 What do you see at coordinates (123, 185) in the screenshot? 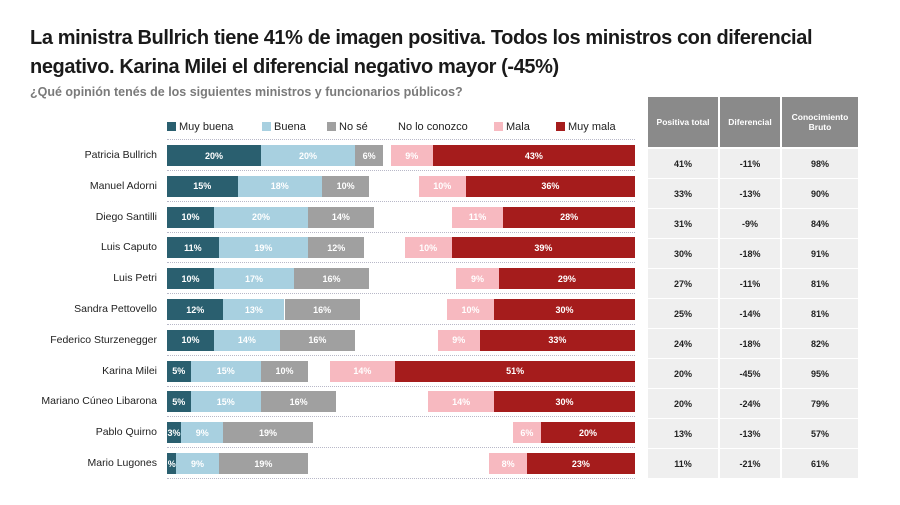
I see `row-label: Manuel Adorni` at bounding box center [123, 185].